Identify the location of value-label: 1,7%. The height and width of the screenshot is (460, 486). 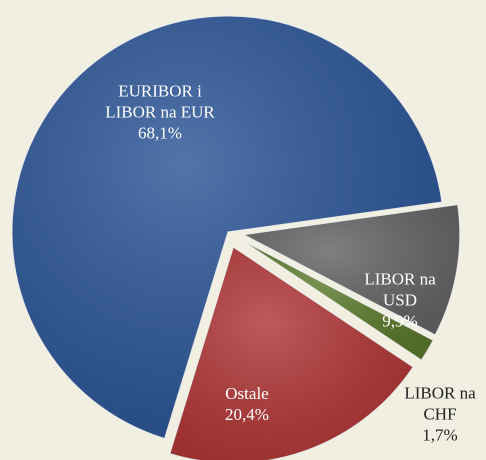
(440, 435).